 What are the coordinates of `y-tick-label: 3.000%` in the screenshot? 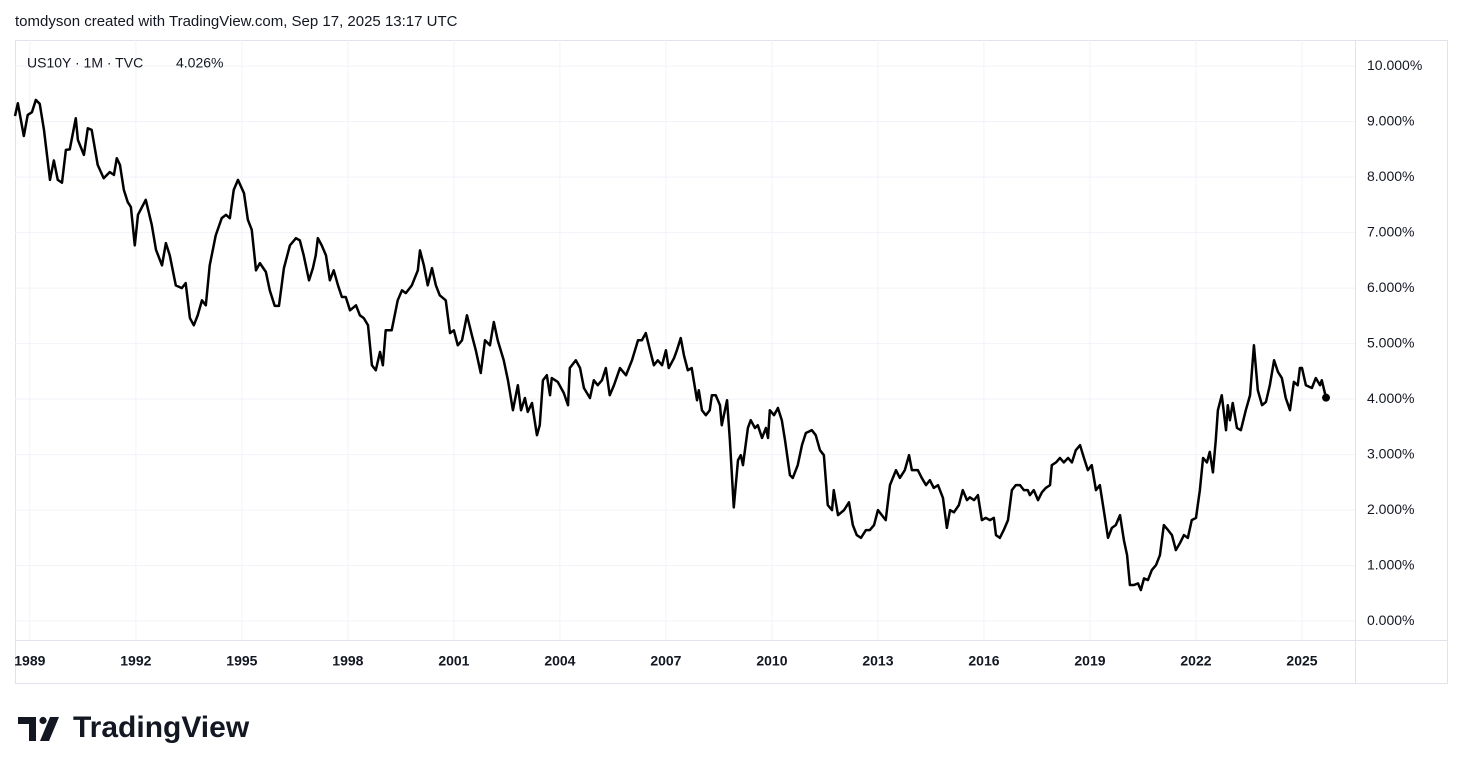 It's located at (1390, 453).